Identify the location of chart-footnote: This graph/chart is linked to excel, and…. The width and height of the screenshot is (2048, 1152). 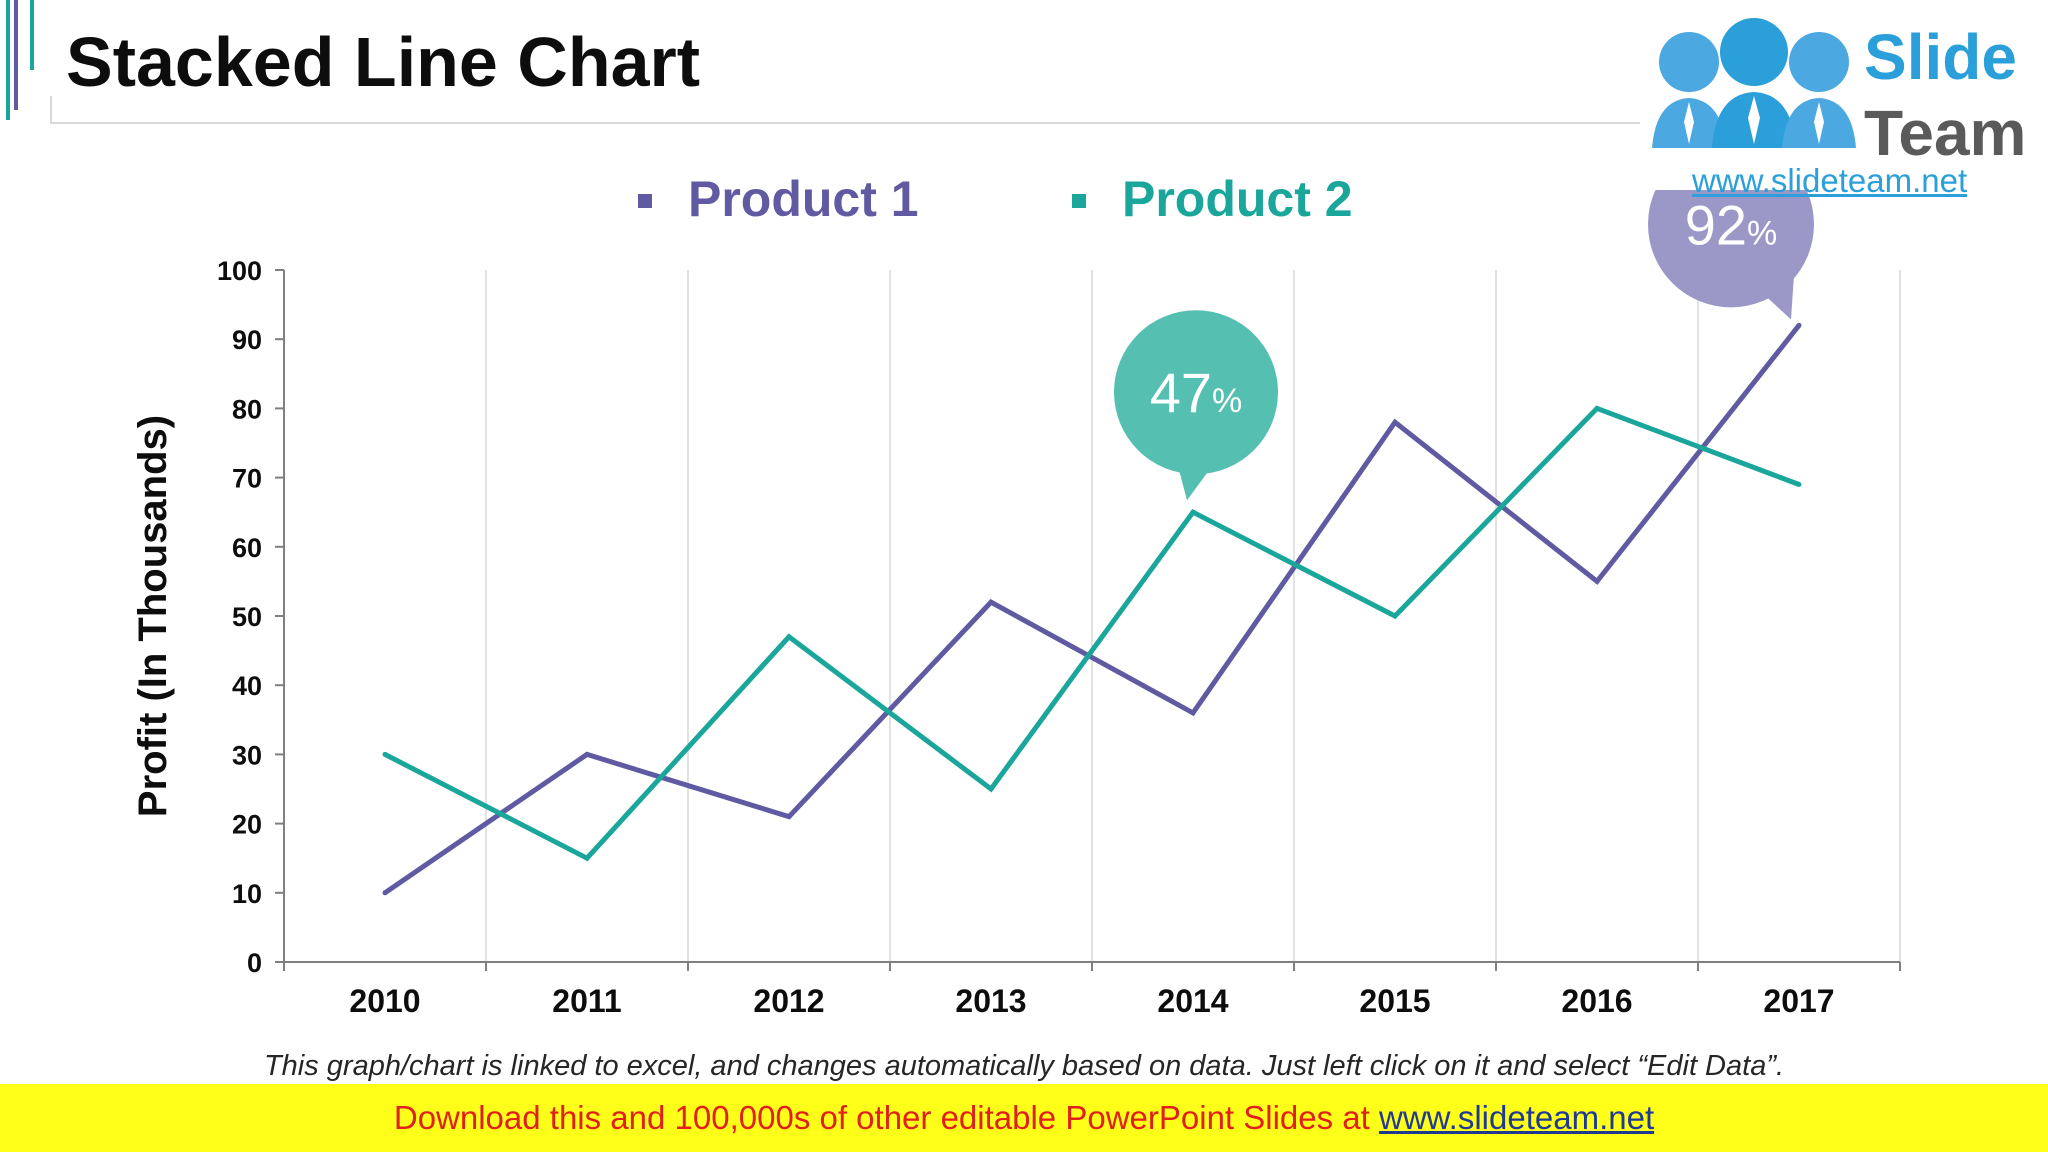
(1024, 1066).